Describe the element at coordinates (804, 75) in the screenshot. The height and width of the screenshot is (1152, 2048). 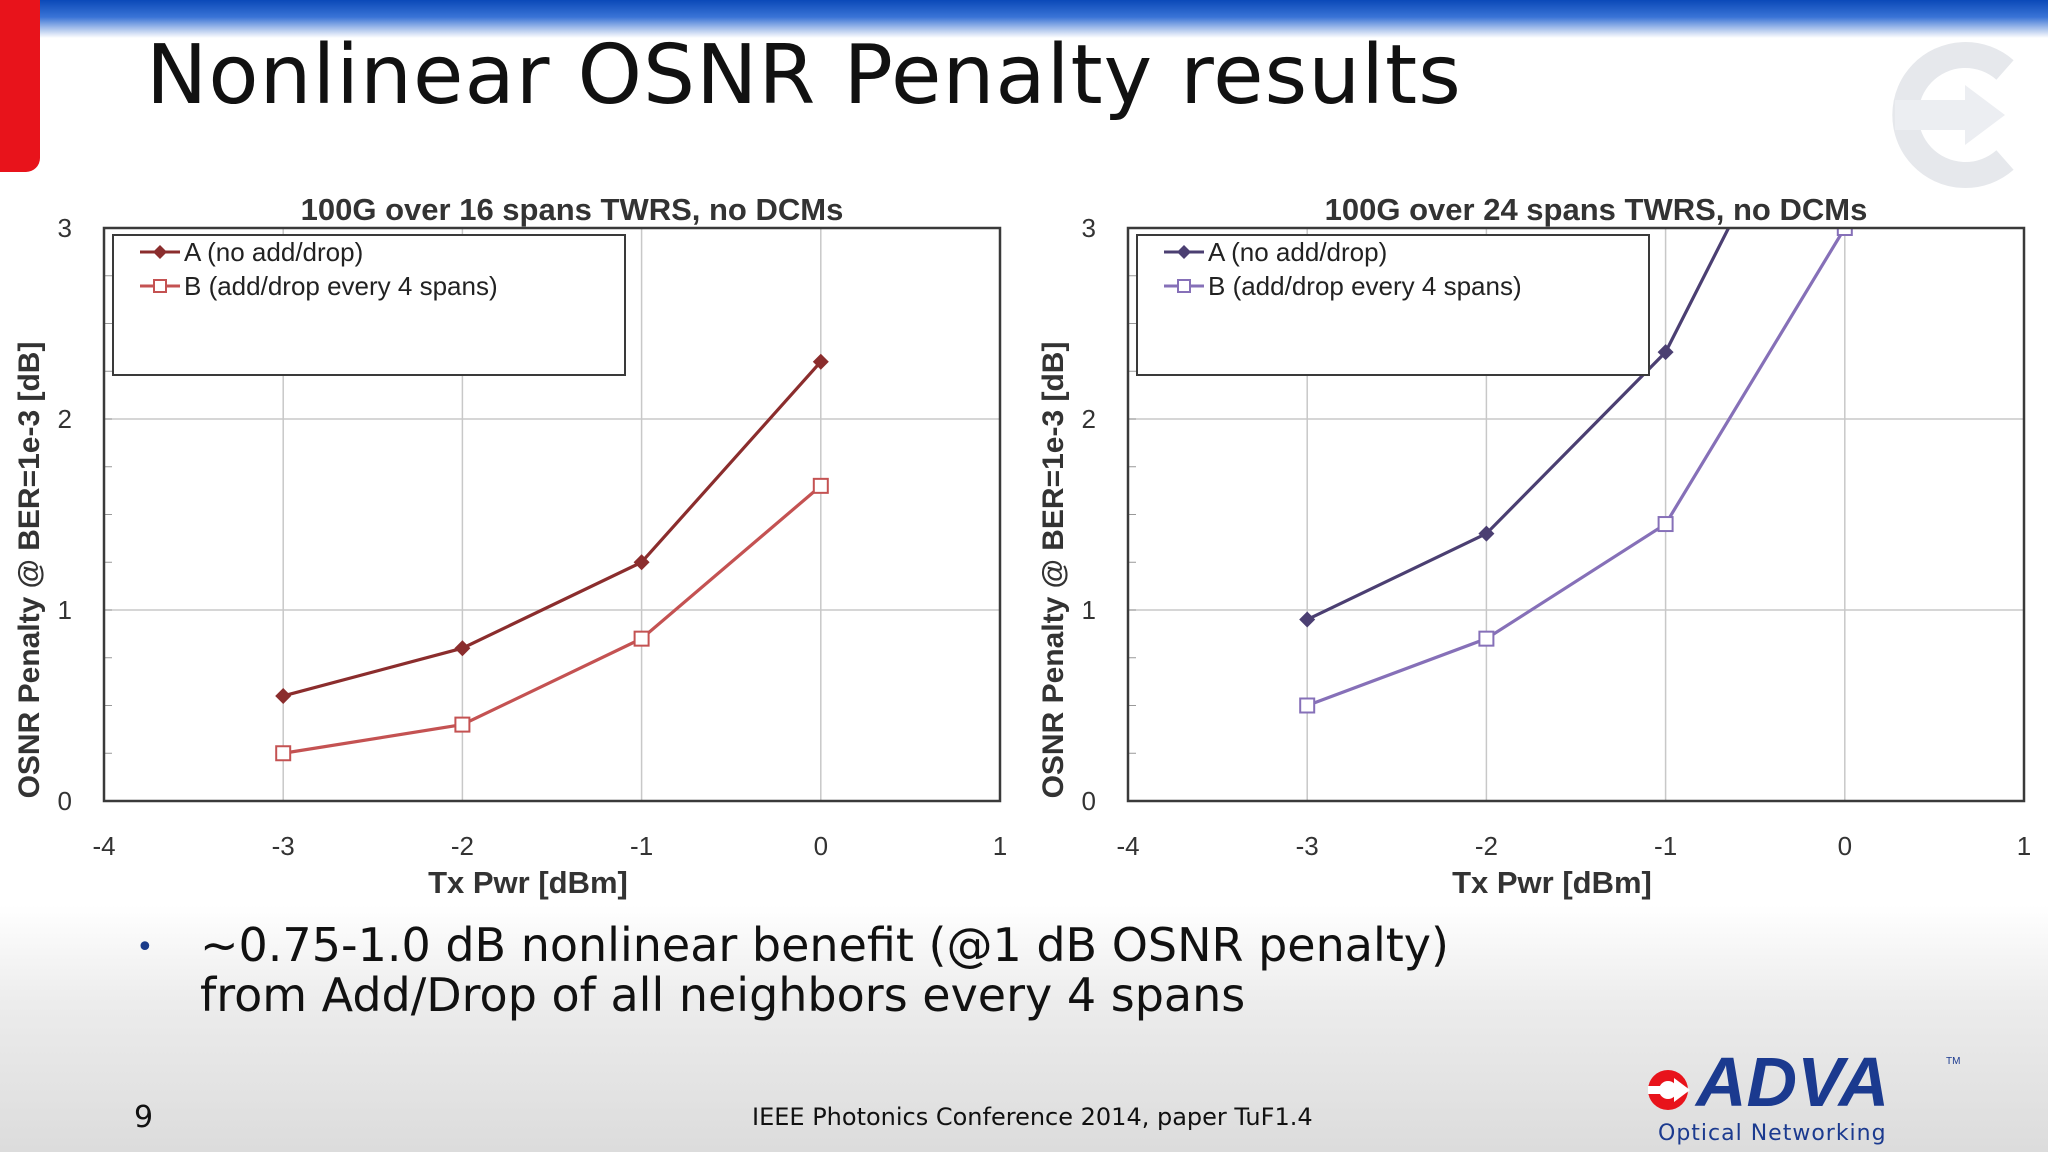
I see `slide-title: Nonlinear OSNR Penalty results` at that location.